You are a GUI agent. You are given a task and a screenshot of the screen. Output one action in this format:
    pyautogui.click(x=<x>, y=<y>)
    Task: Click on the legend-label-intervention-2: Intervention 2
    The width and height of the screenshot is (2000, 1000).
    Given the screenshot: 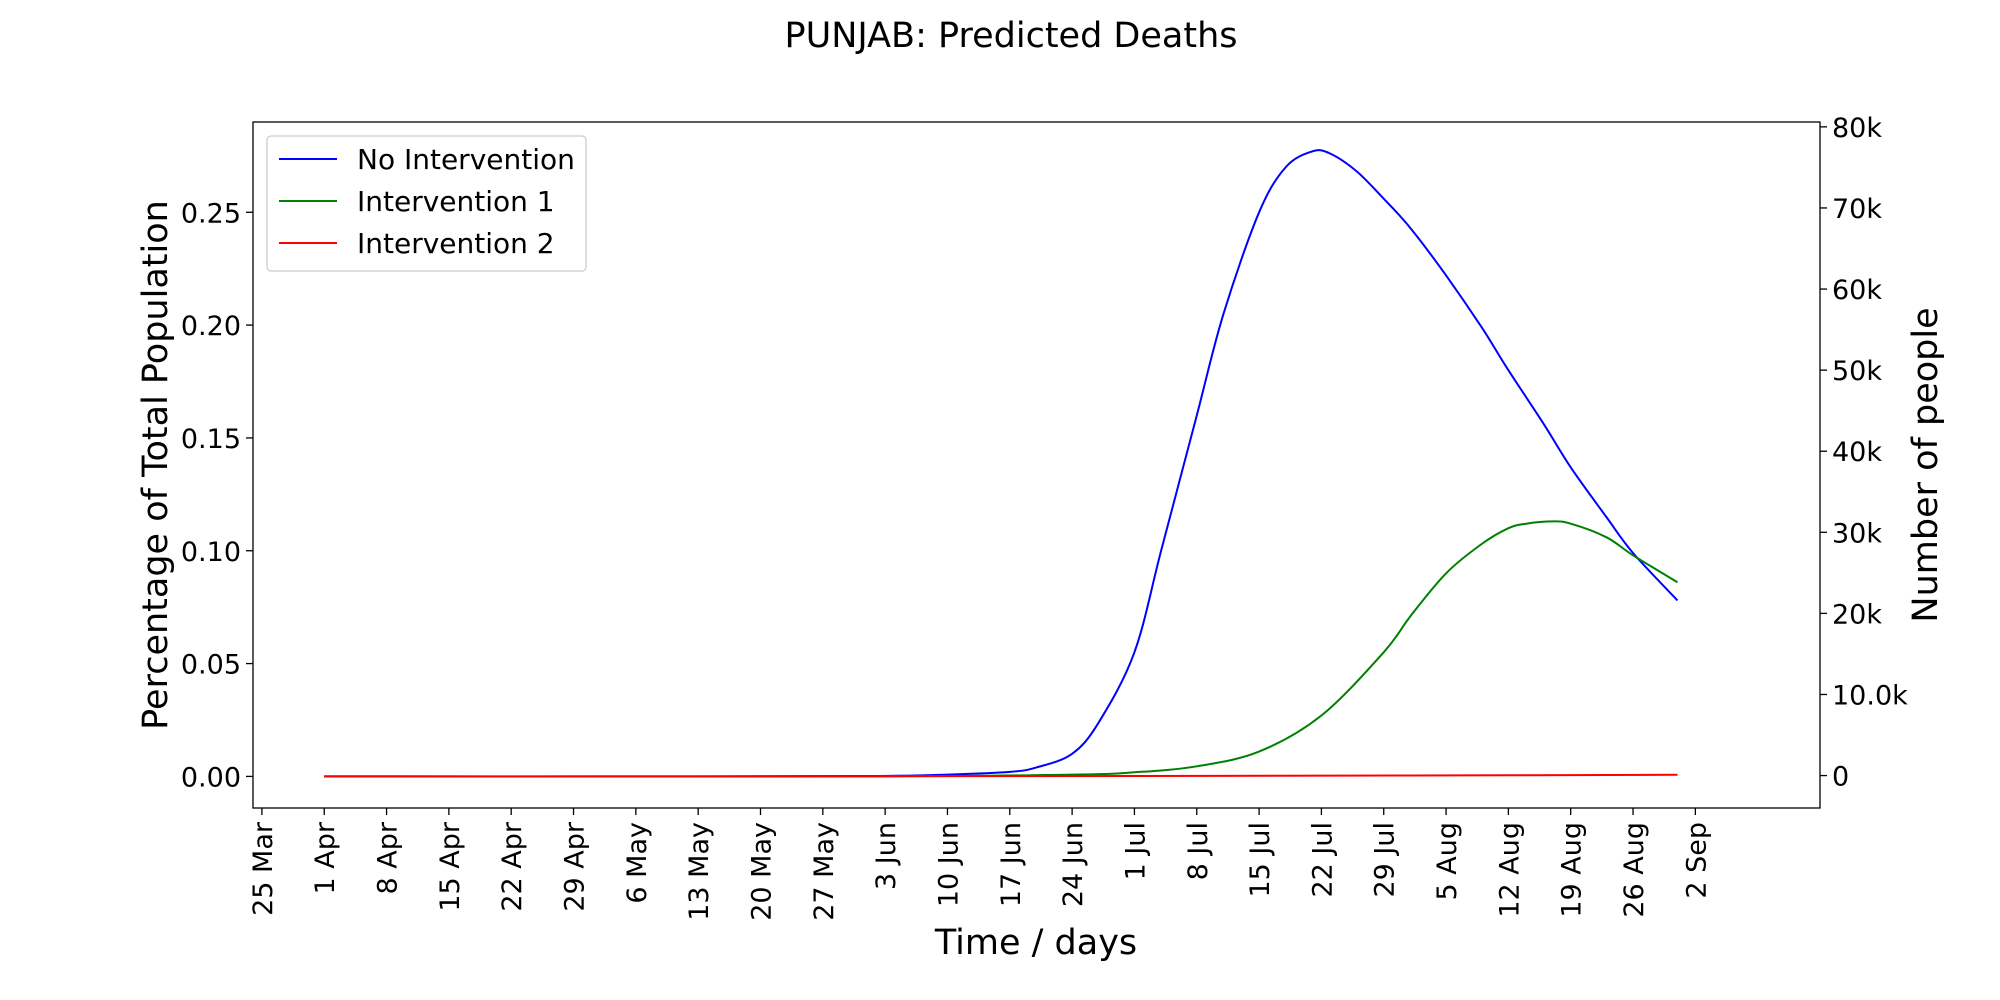 What is the action you would take?
    pyautogui.click(x=456, y=243)
    